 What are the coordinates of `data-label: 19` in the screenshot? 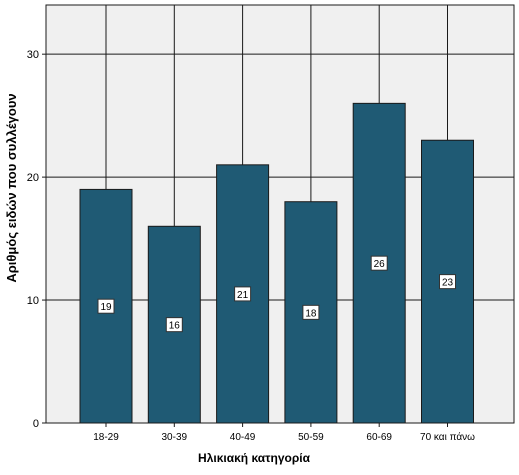 It's located at (106, 307).